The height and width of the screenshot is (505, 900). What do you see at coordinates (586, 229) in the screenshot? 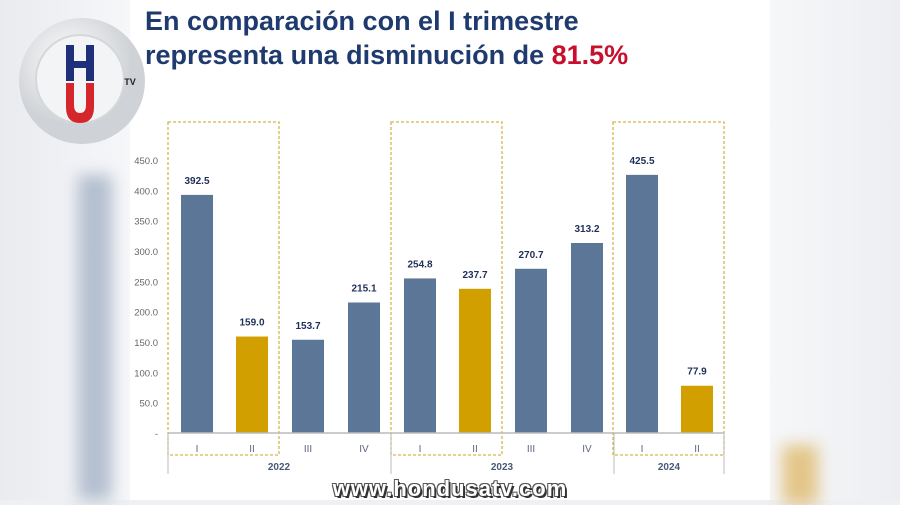
I see `data-label: 313.2` at bounding box center [586, 229].